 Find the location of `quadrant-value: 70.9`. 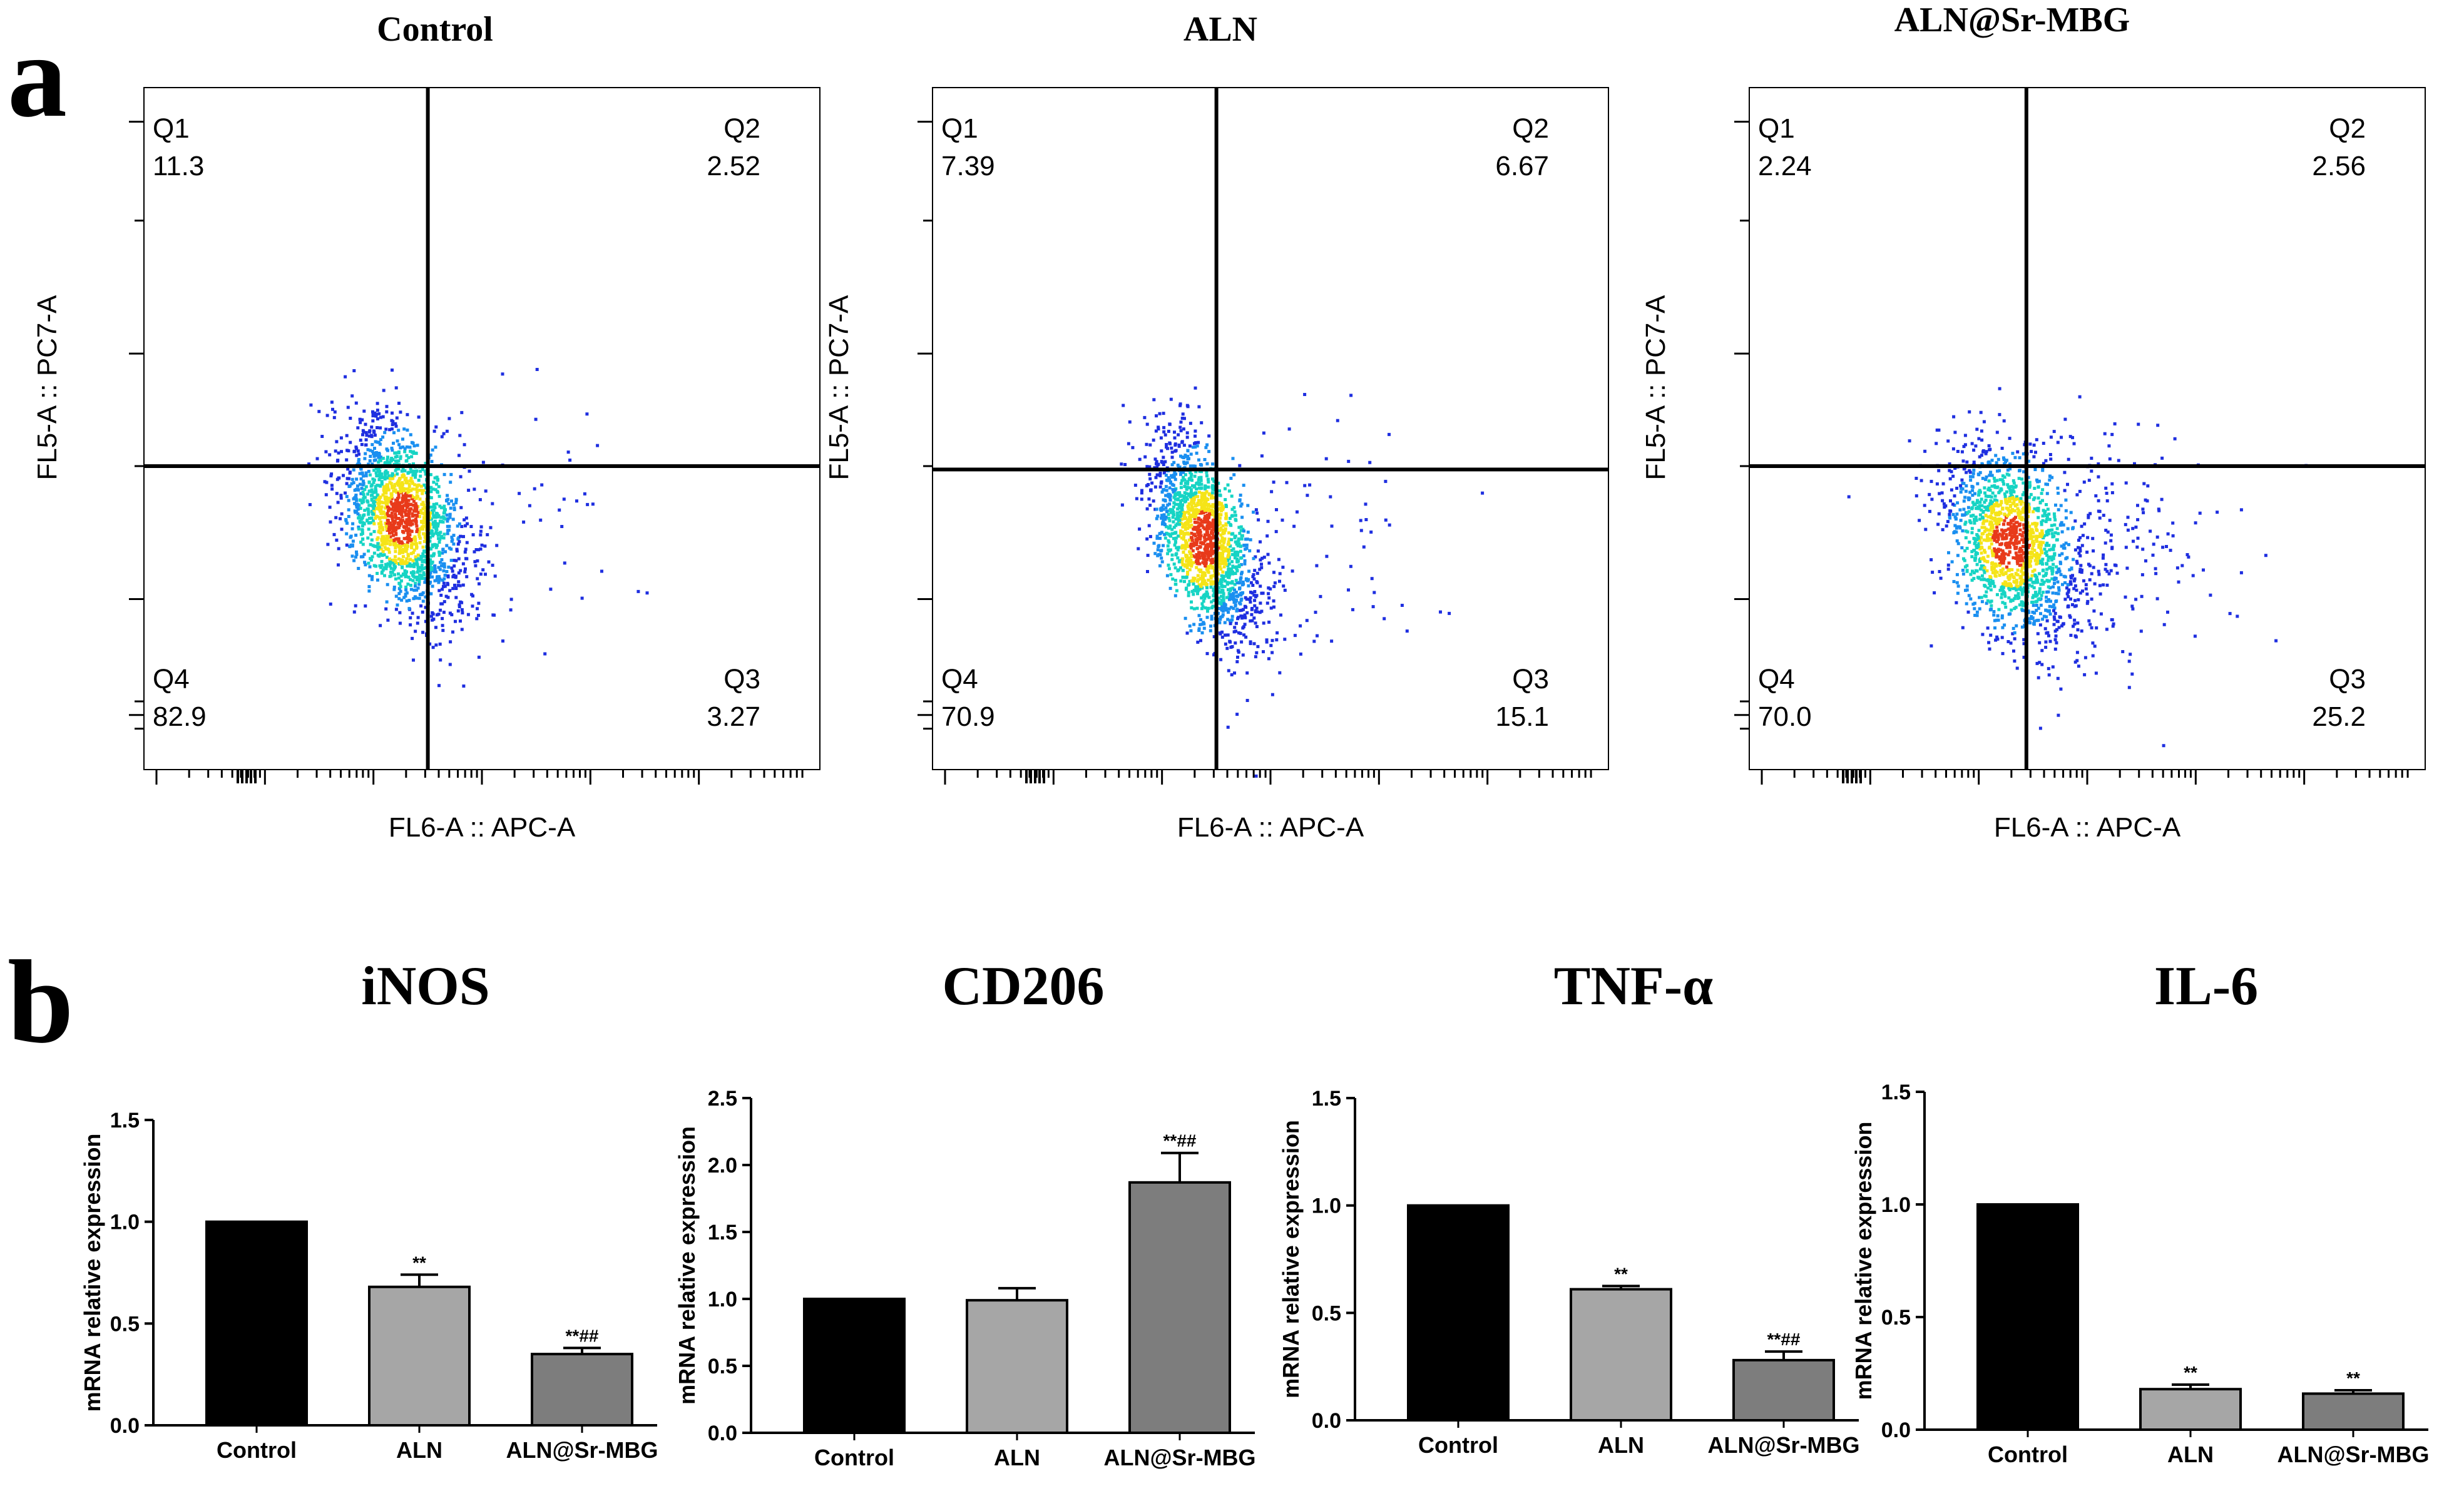

quadrant-value: 70.9 is located at coordinates (968, 716).